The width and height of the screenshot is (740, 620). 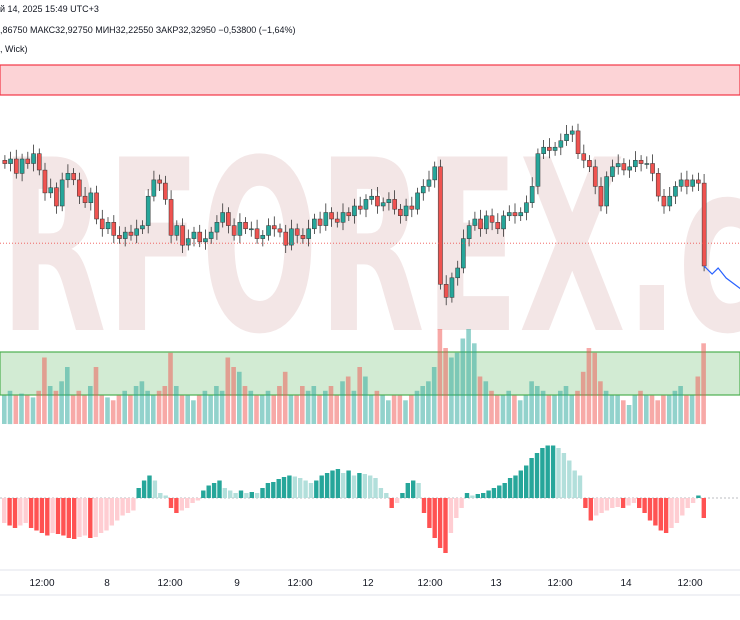 What do you see at coordinates (496, 583) in the screenshot?
I see `x-tick-label: 13` at bounding box center [496, 583].